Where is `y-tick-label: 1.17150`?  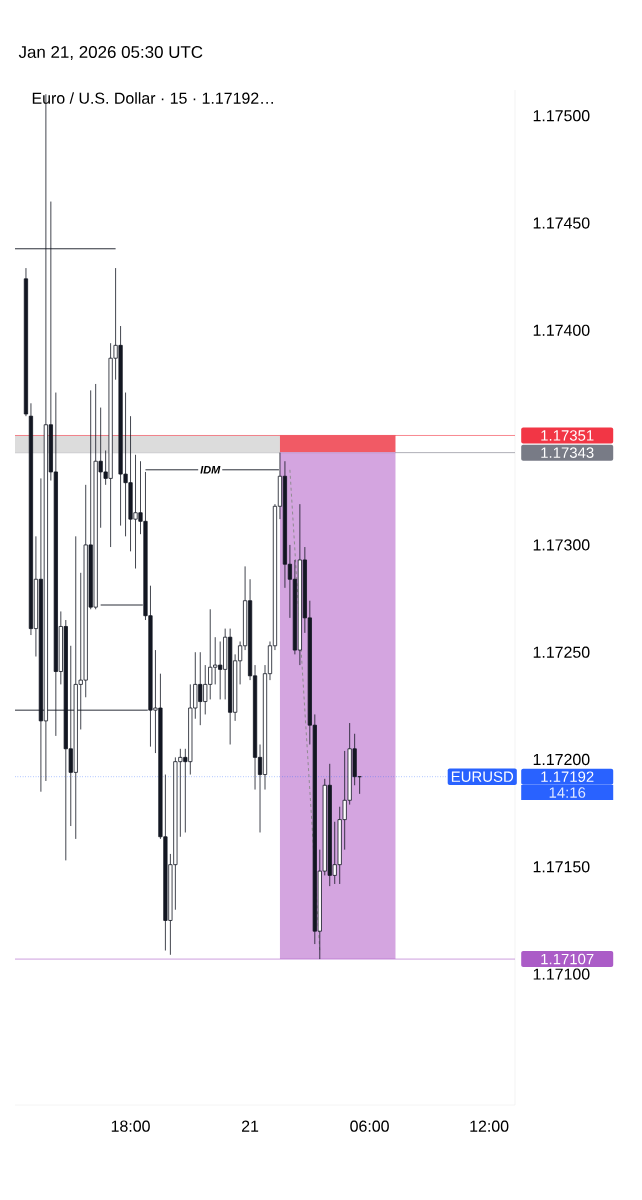 y-tick-label: 1.17150 is located at coordinates (561, 867).